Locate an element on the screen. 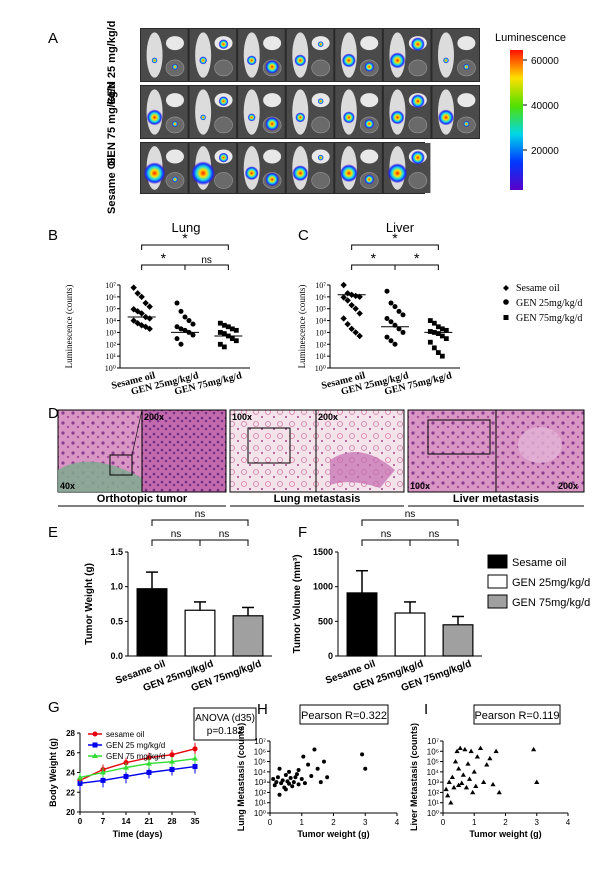 The image size is (600, 878). x-tick-label: 4 is located at coordinates (397, 822).